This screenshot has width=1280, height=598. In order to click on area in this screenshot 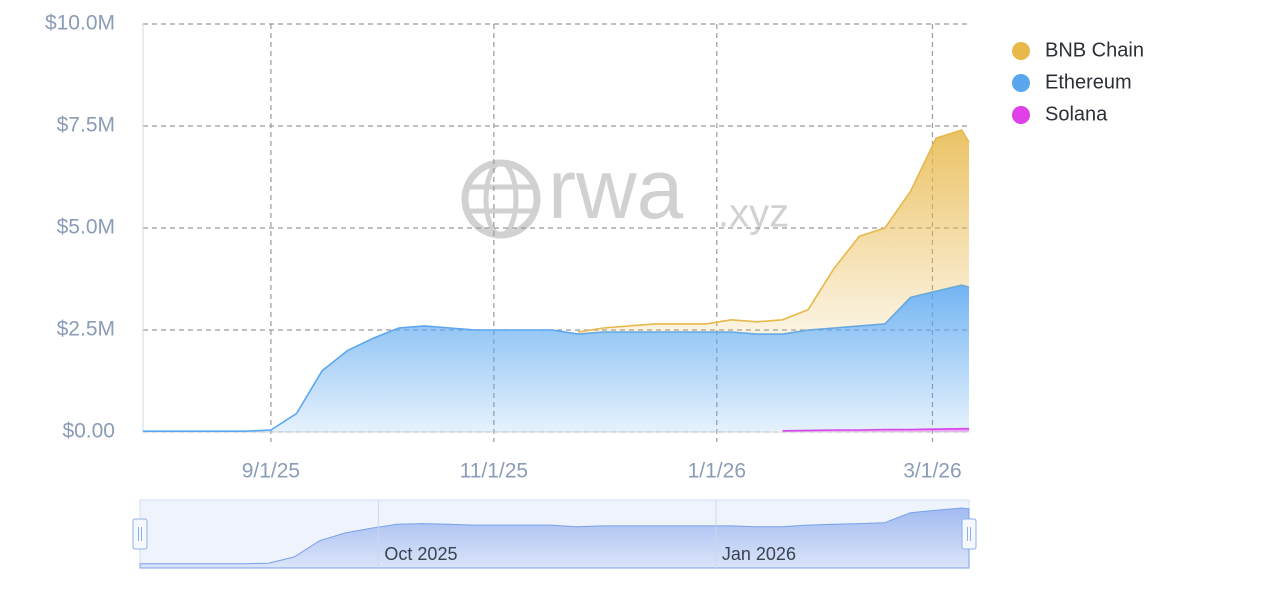, I will do `click(773, 232)`.